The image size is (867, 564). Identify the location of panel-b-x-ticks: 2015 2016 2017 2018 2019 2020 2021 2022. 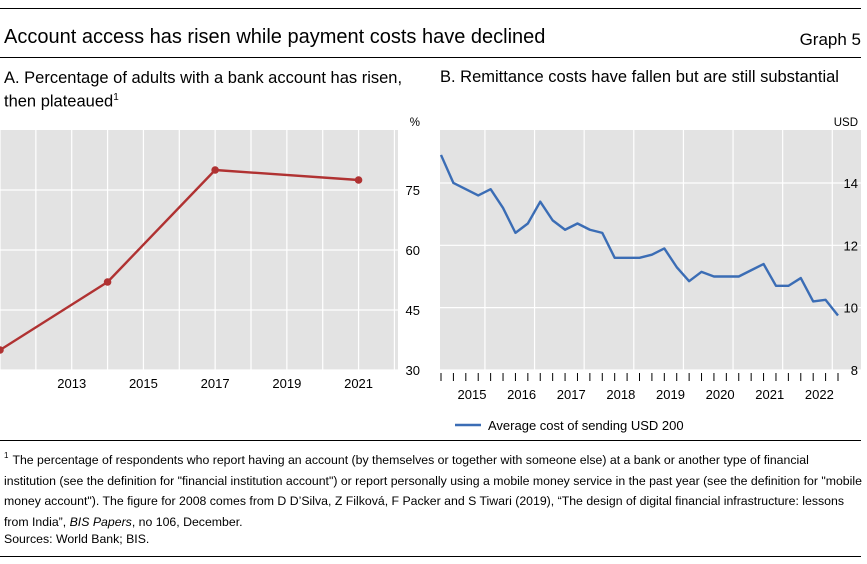
(639, 387).